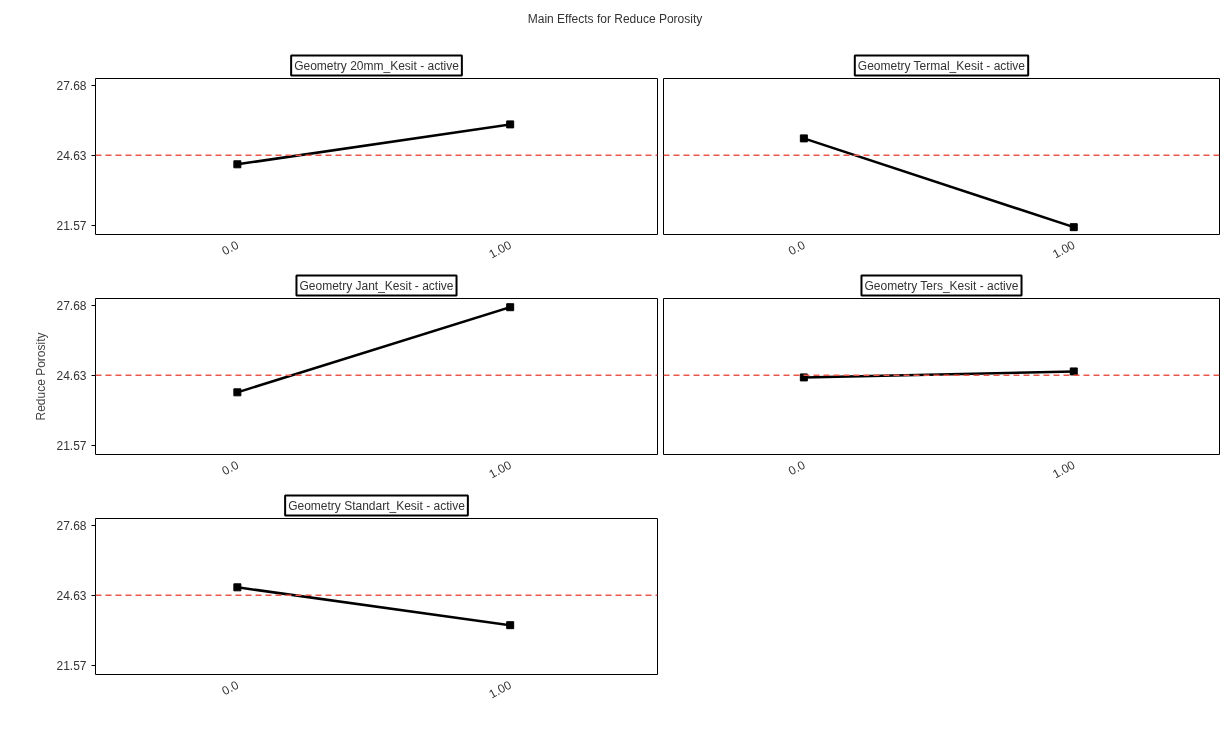 The height and width of the screenshot is (746, 1227). I want to click on chart-title: Geometry Standart_Kesit - active, so click(377, 505).